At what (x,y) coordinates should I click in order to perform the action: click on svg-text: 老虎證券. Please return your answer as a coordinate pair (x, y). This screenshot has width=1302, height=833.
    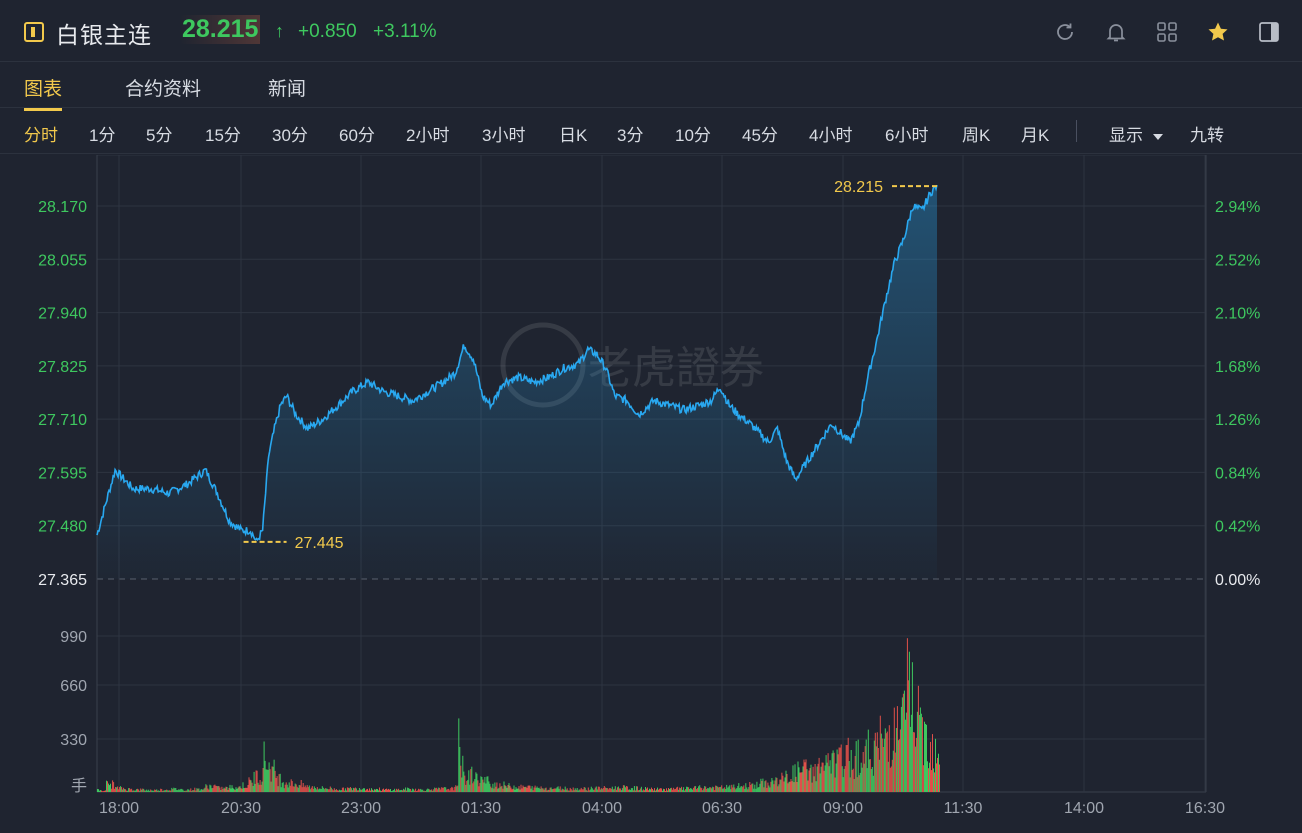
    Looking at the image, I should click on (676, 368).